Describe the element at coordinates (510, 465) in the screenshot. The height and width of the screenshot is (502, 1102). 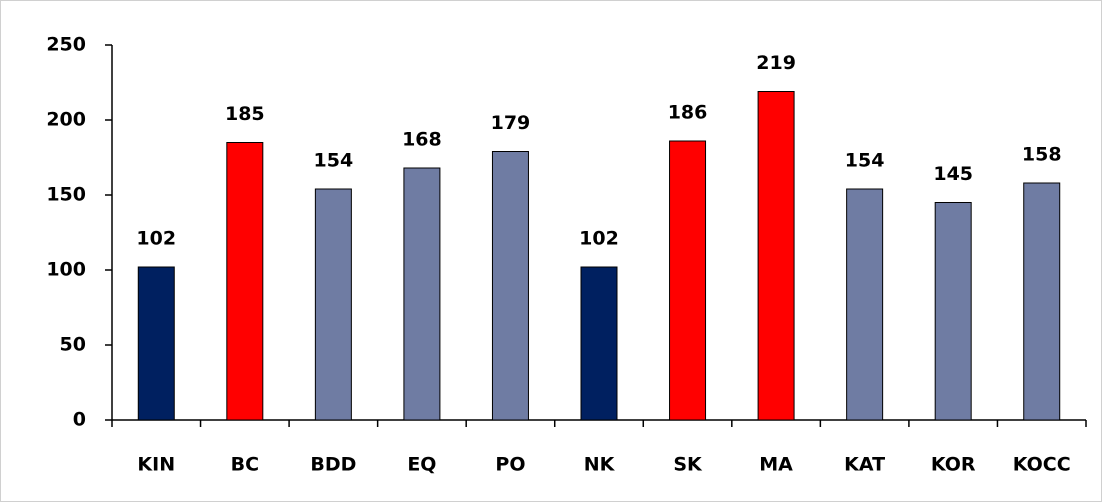
I see `x-tick-label: PO` at that location.